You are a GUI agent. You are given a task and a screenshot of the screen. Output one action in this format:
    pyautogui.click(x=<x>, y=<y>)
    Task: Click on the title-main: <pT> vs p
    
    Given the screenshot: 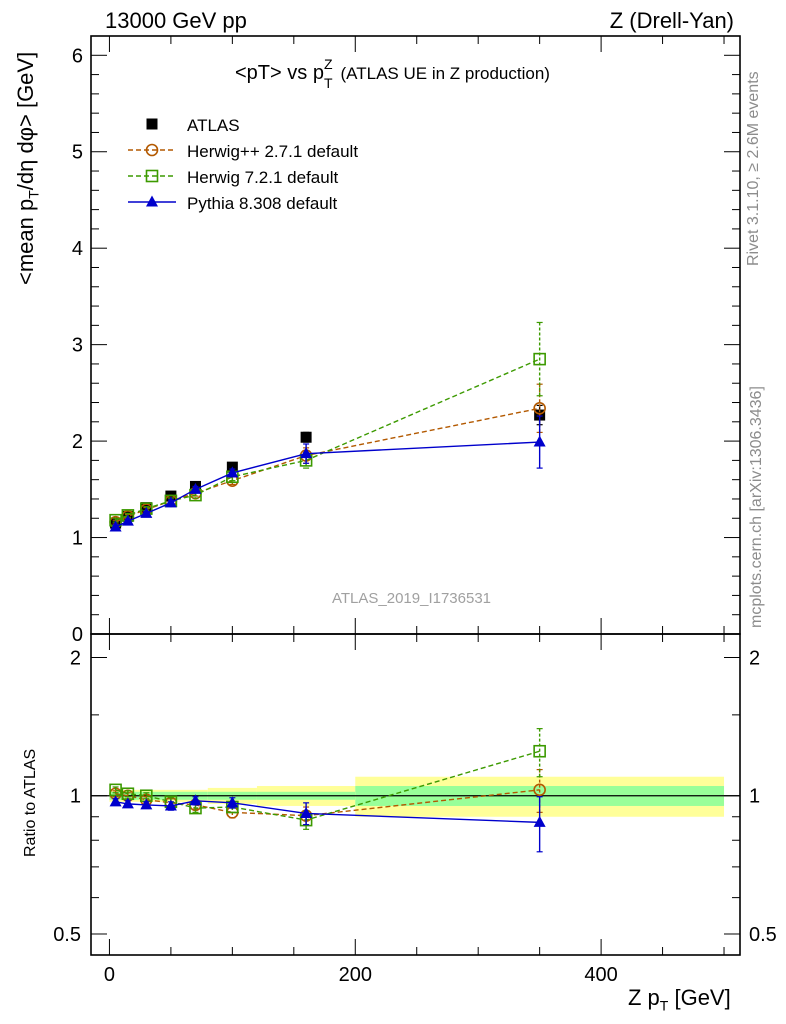 What is the action you would take?
    pyautogui.click(x=279, y=73)
    